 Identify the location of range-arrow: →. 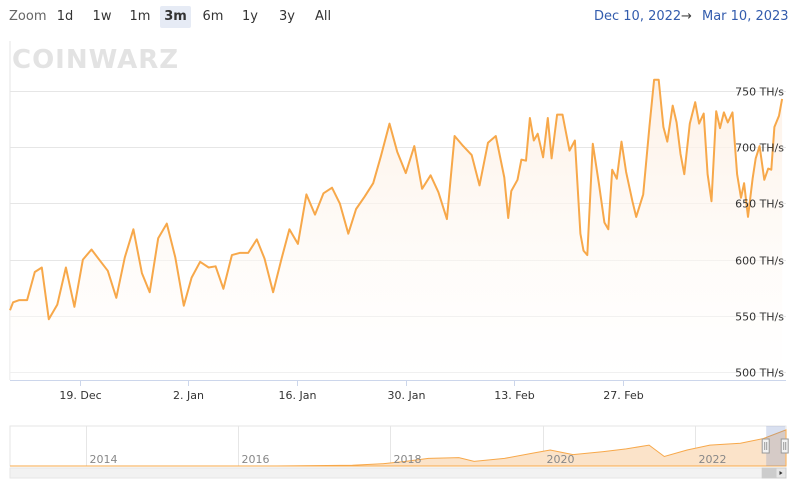
(686, 16).